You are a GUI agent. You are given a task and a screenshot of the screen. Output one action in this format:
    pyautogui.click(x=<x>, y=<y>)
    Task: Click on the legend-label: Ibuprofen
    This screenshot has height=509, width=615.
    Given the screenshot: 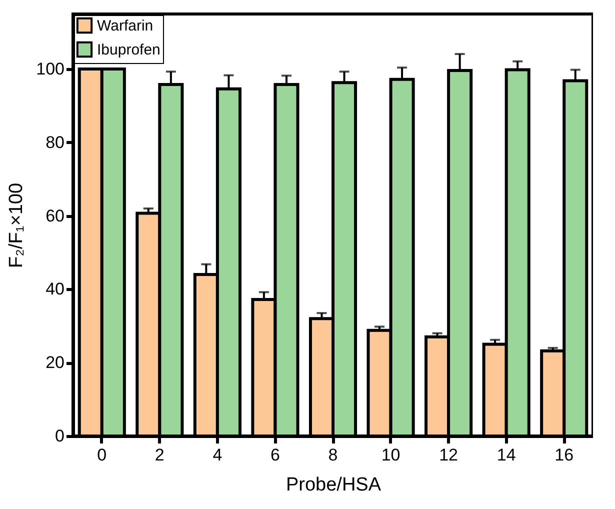 What is the action you would take?
    pyautogui.click(x=128, y=50)
    